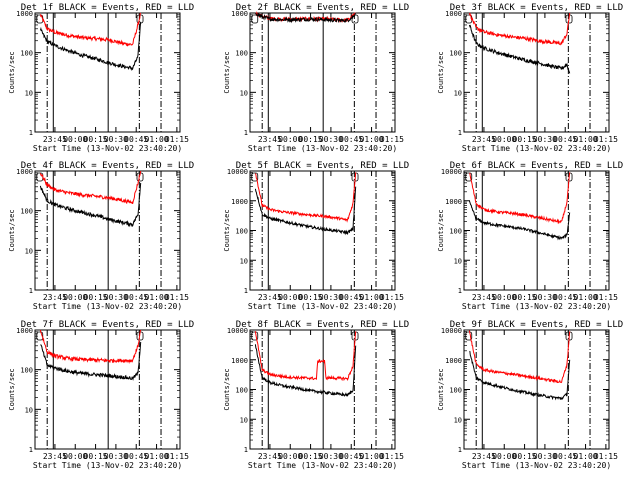 The image size is (640, 480). What do you see at coordinates (107, 8) in the screenshot?
I see `panel-title: Det 1f BLACK = Events, RED = LLD` at bounding box center [107, 8].